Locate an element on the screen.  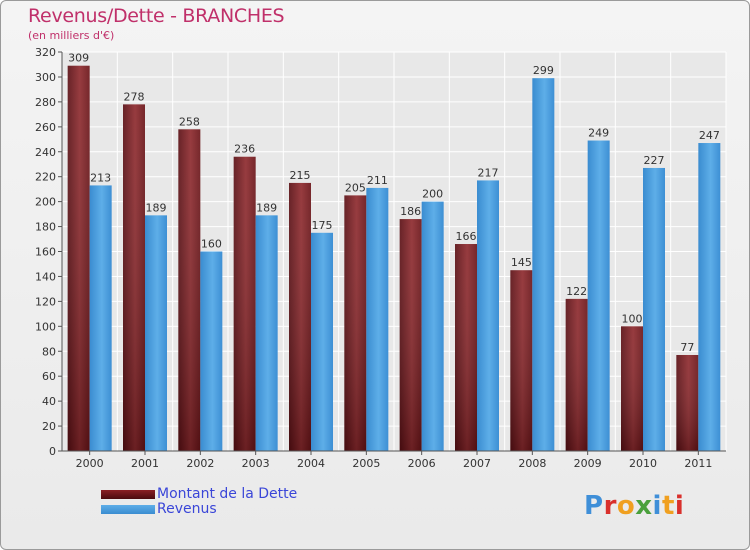
legend: Montant de la Dette Revenus is located at coordinates (199, 502).